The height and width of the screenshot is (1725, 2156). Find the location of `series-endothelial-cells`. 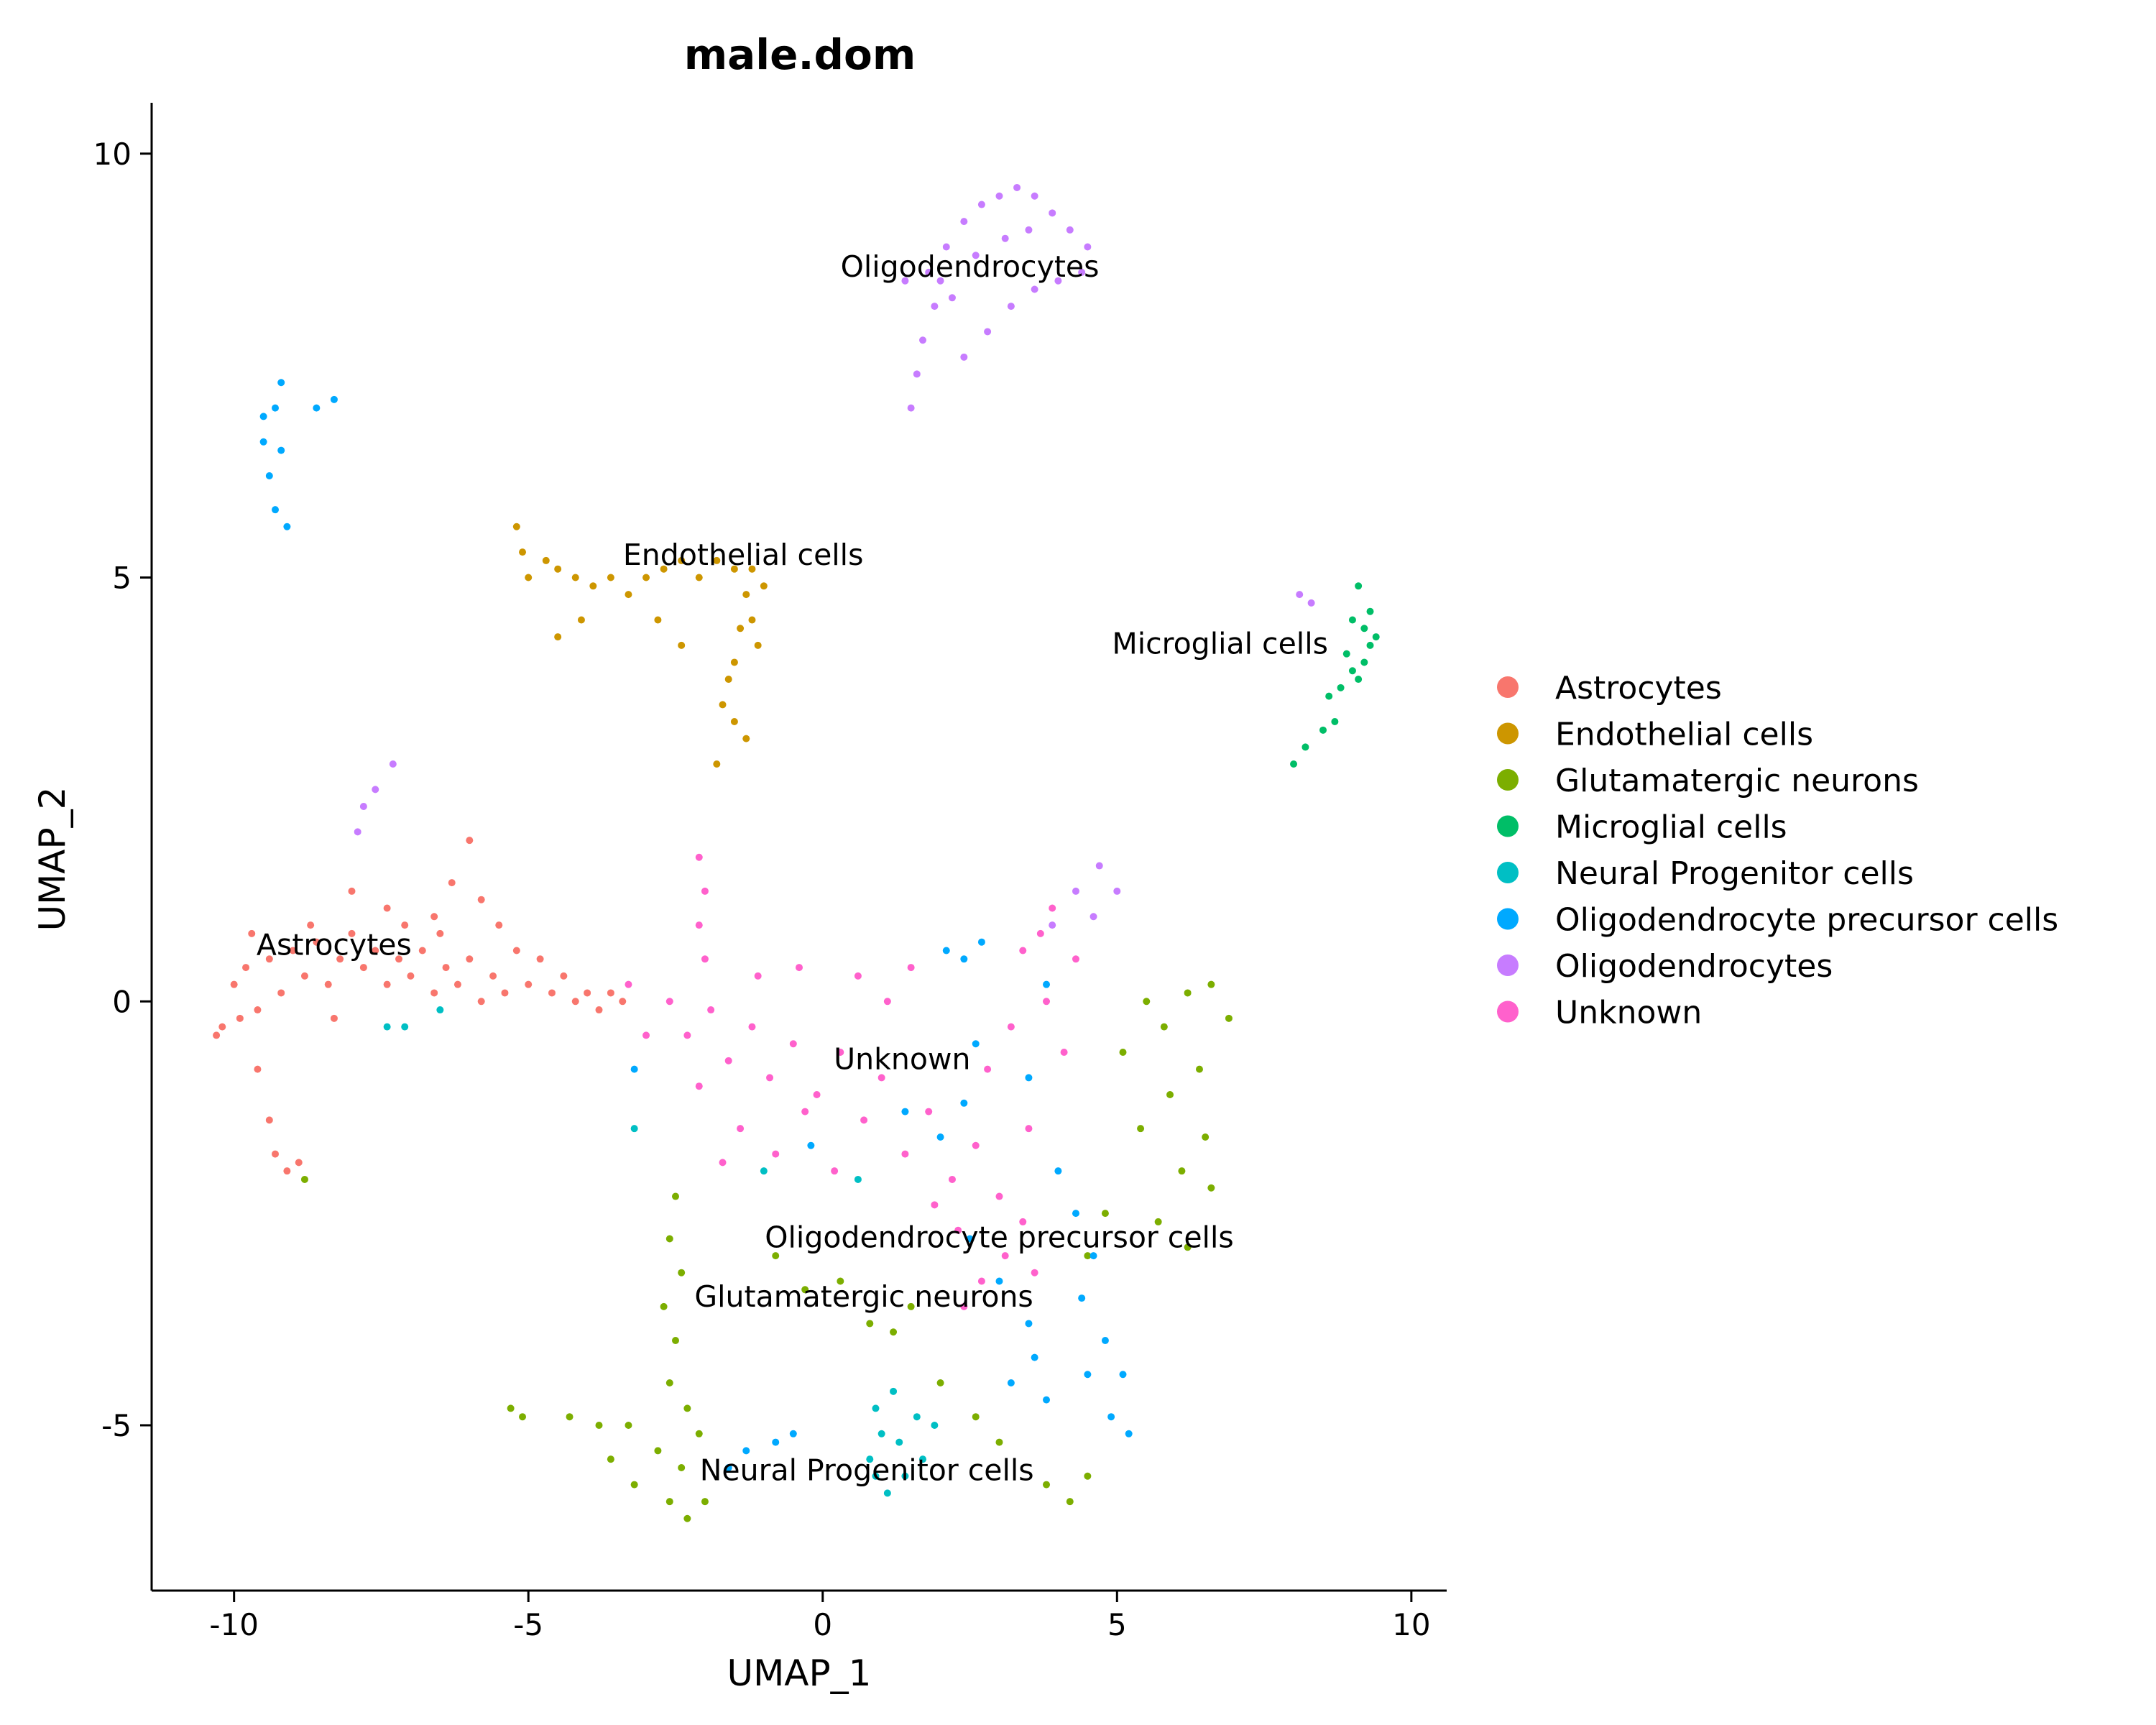

series-endothelial-cells is located at coordinates (640, 645).